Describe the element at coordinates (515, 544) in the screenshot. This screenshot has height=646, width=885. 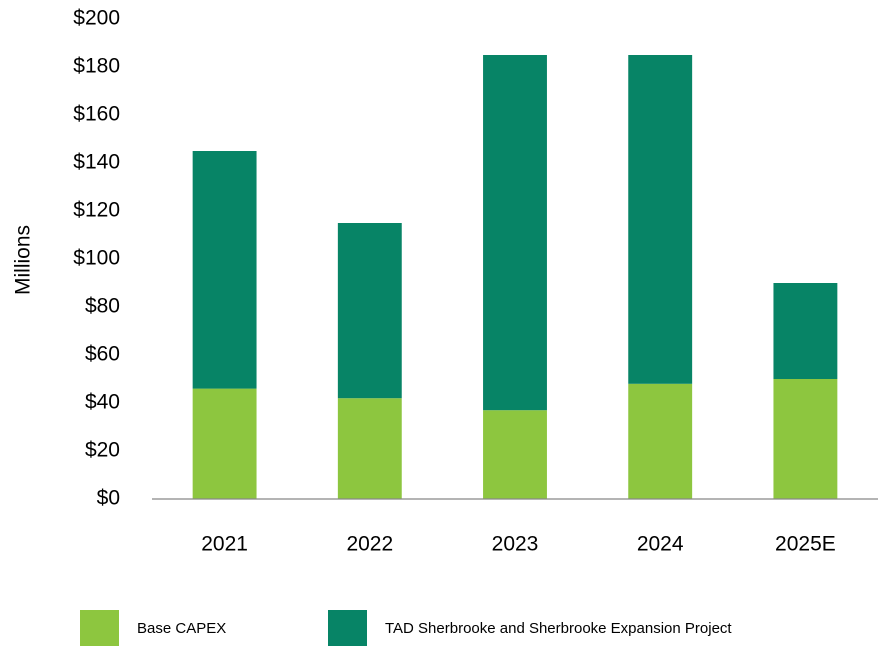
I see `x-tick-label: 2023` at that location.